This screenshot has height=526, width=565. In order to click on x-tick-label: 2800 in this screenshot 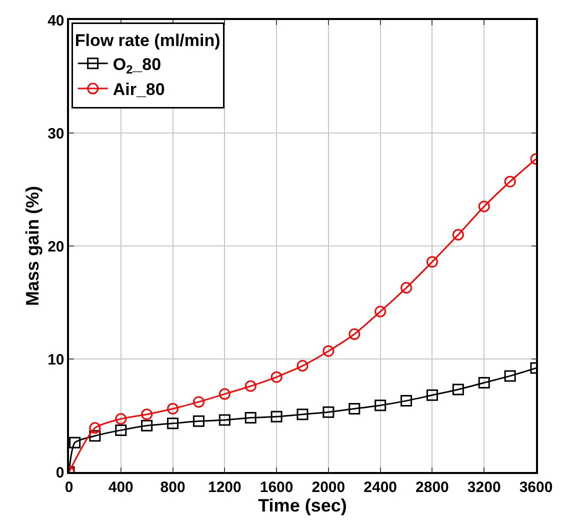, I will do `click(432, 487)`.